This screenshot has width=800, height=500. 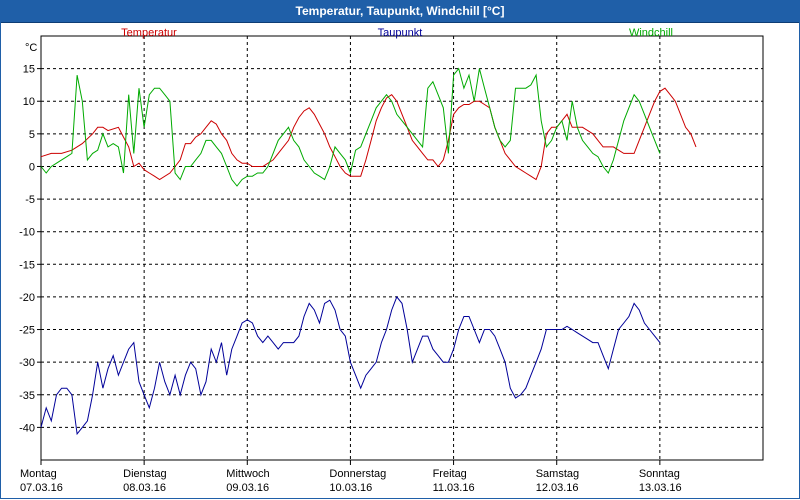 I want to click on y-tick-label: -20, so click(x=27, y=298).